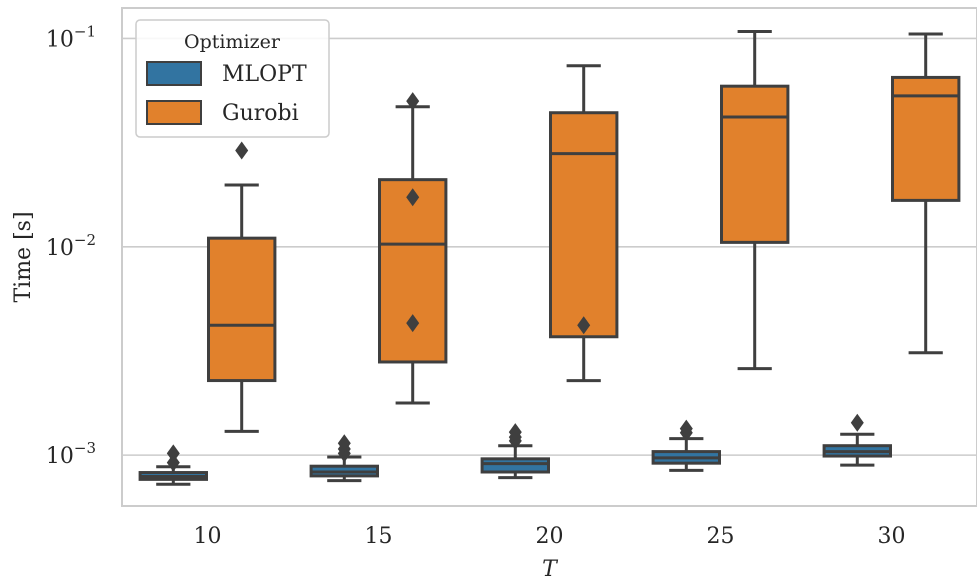 The width and height of the screenshot is (977, 585). What do you see at coordinates (23, 256) in the screenshot?
I see `y-axis-label: Time [s]` at bounding box center [23, 256].